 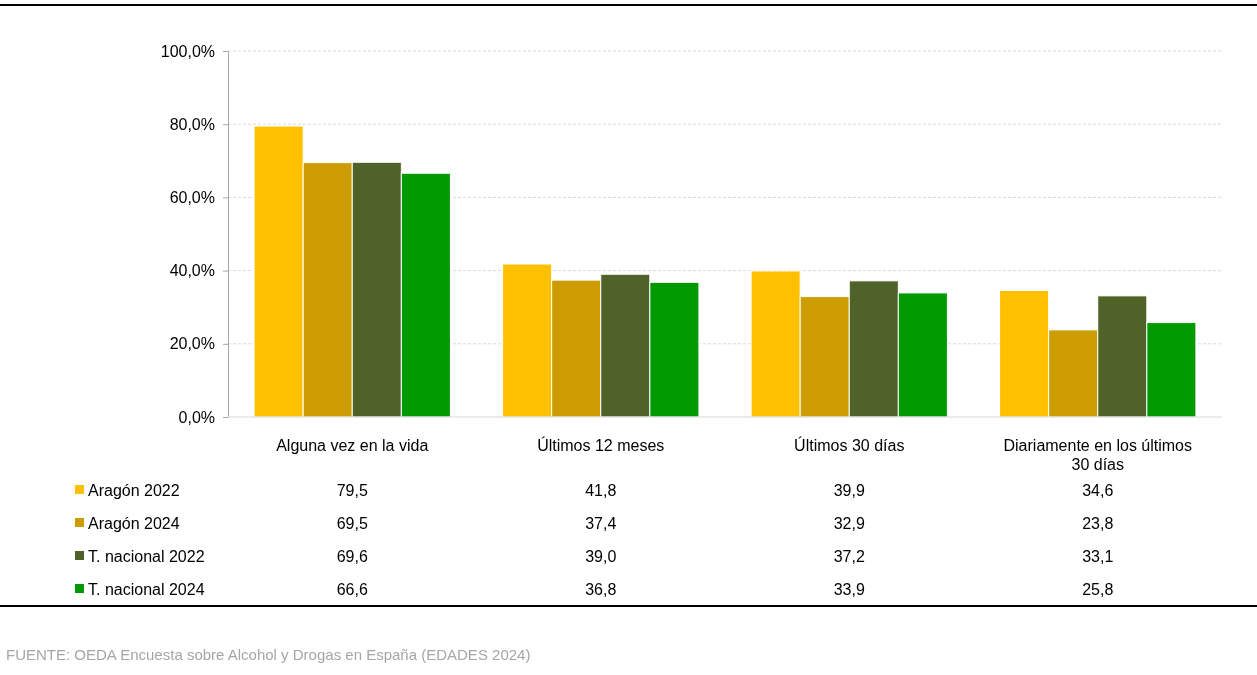 What do you see at coordinates (849, 589) in the screenshot?
I see `data-label: 33,9` at bounding box center [849, 589].